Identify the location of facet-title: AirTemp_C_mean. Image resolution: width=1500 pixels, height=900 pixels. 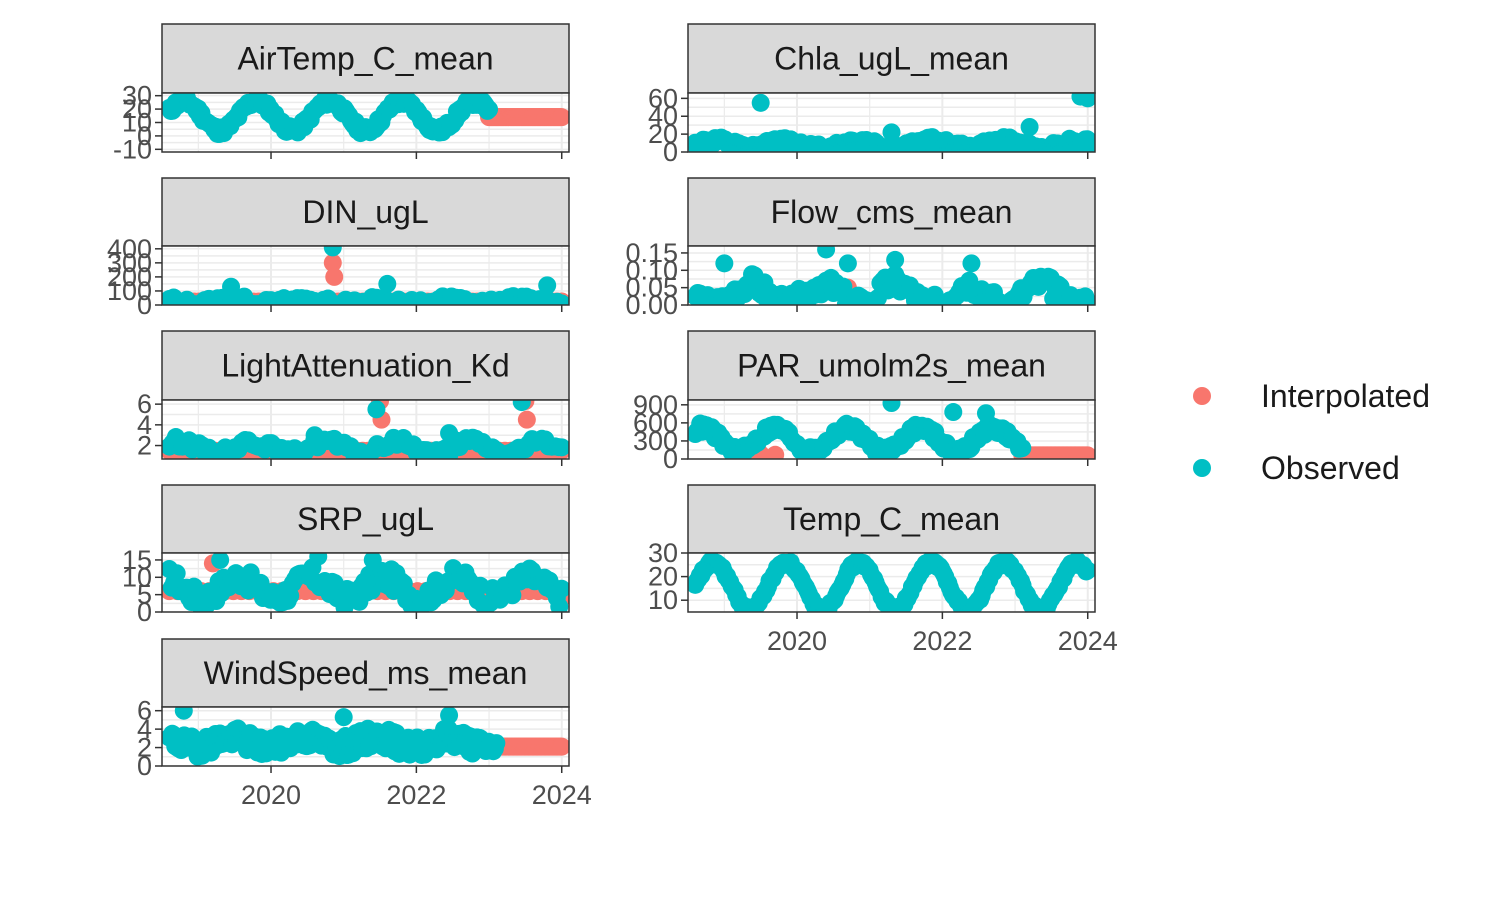
(365, 59).